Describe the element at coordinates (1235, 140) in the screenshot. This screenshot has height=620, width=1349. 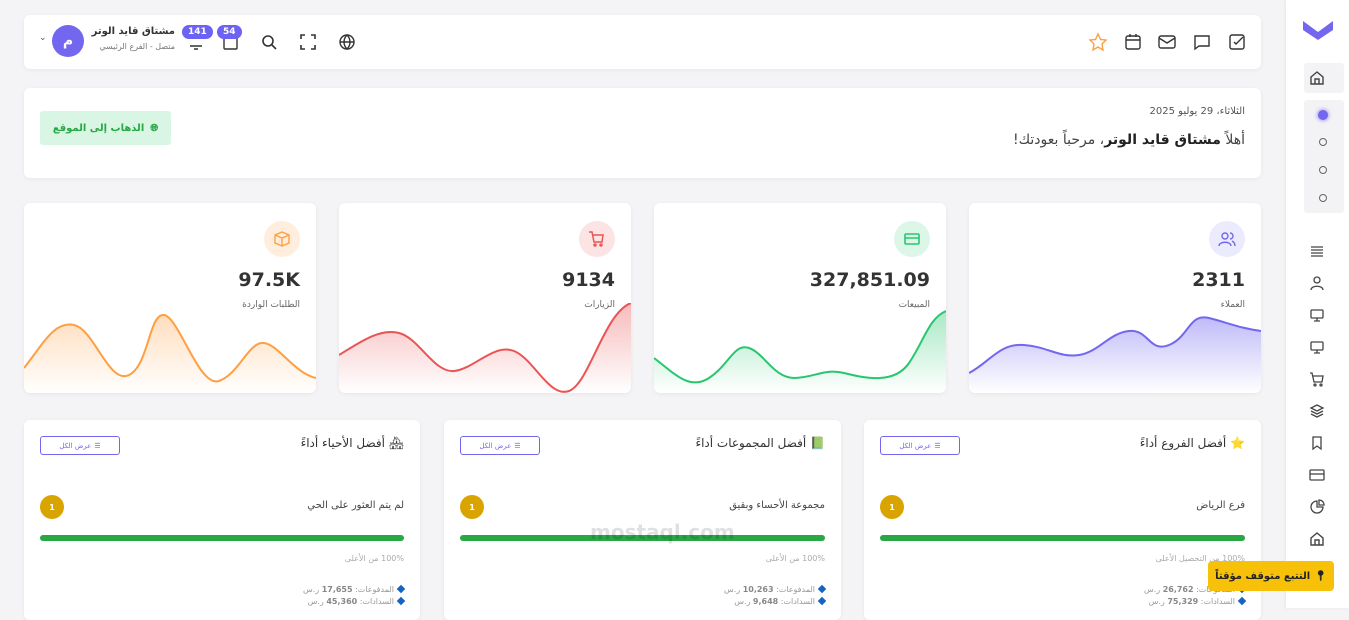
I see `greeting-prefix: أهلاً` at that location.